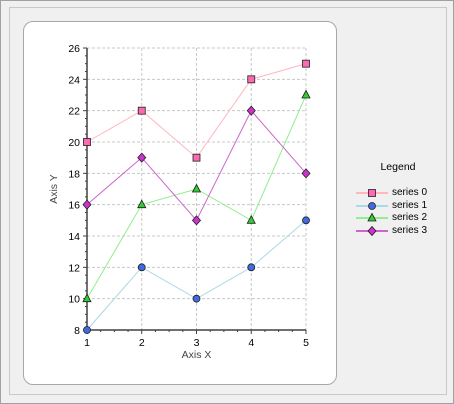 Image resolution: width=454 pixels, height=404 pixels. Describe the element at coordinates (398, 167) in the screenshot. I see `legend-title: Legend` at that location.